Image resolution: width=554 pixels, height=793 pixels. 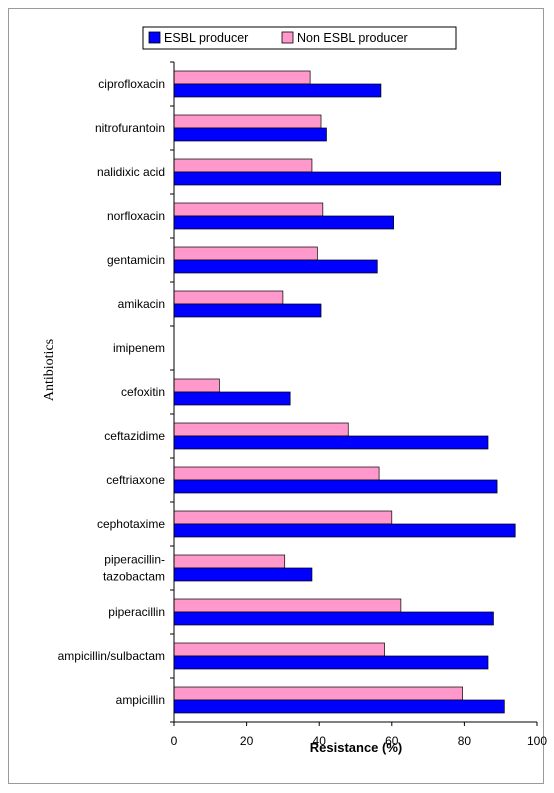 I want to click on category-label: cefoxitin, so click(x=143, y=392).